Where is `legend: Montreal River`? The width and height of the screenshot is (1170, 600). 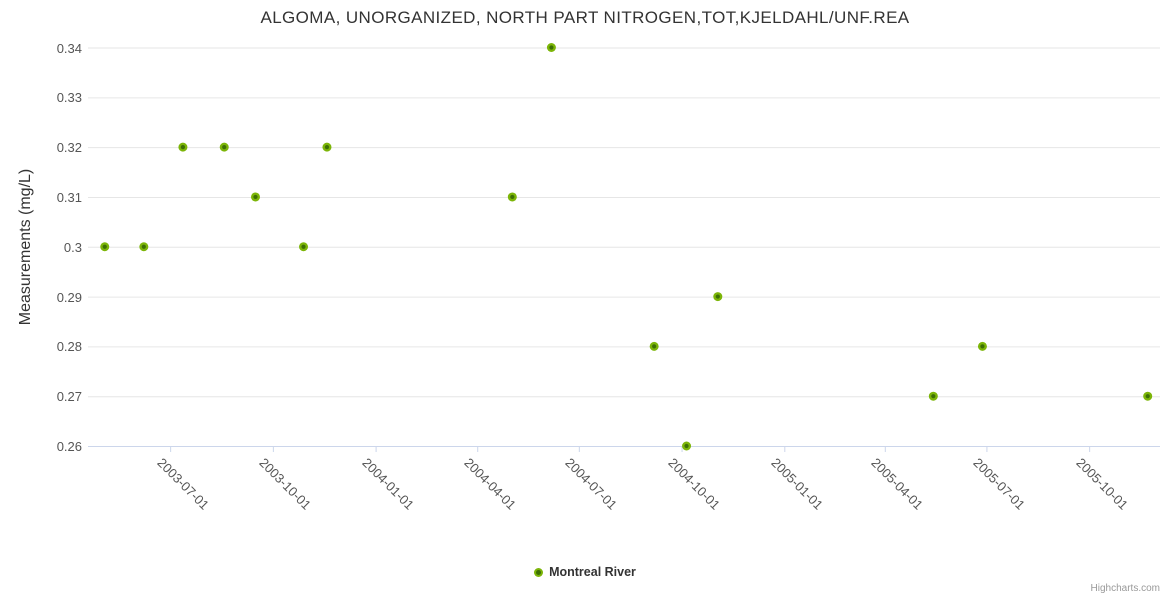 legend: Montreal River is located at coordinates (585, 572).